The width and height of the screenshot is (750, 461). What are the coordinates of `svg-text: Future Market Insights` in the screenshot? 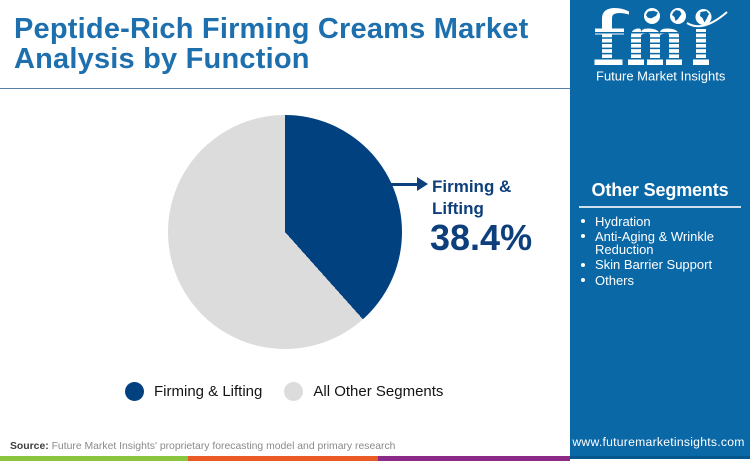 It's located at (661, 76).